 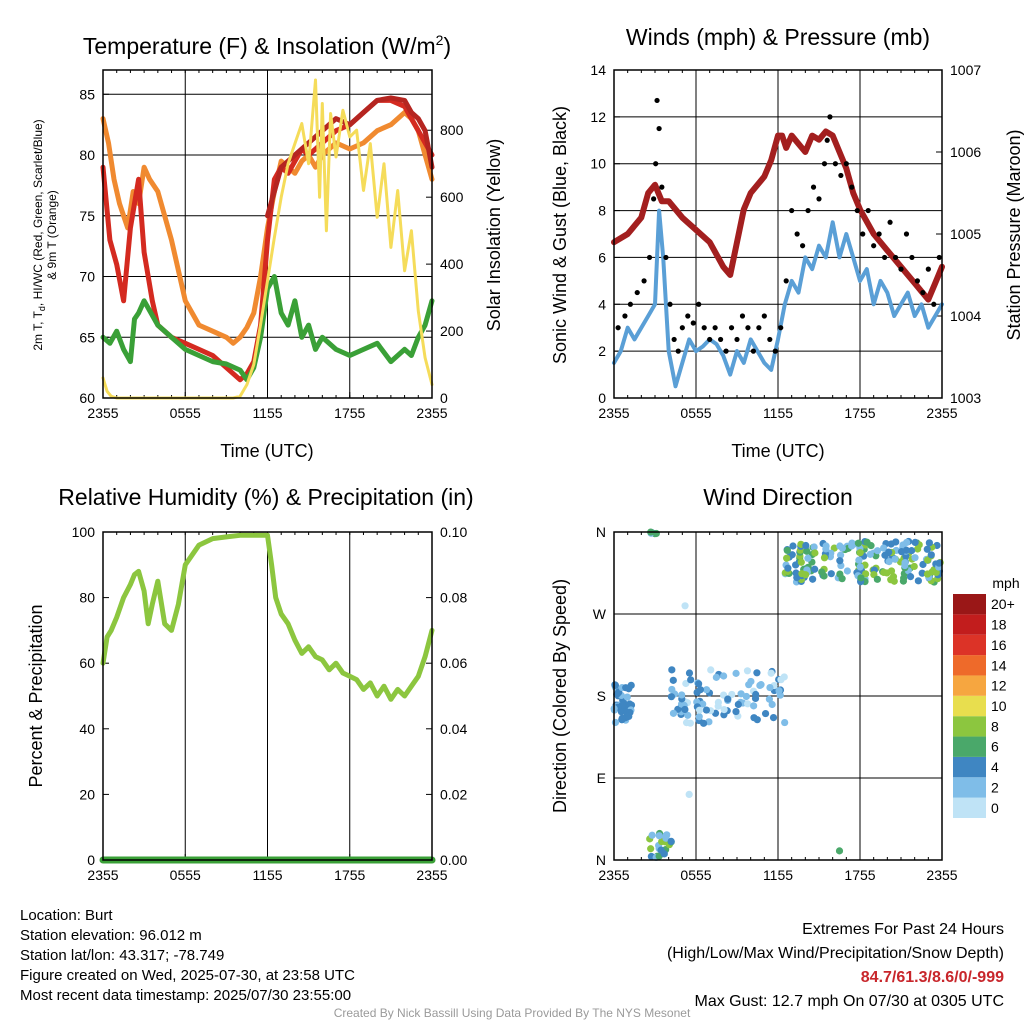 What do you see at coordinates (87, 598) in the screenshot?
I see `humidity-left-y-tick-label: 80` at bounding box center [87, 598].